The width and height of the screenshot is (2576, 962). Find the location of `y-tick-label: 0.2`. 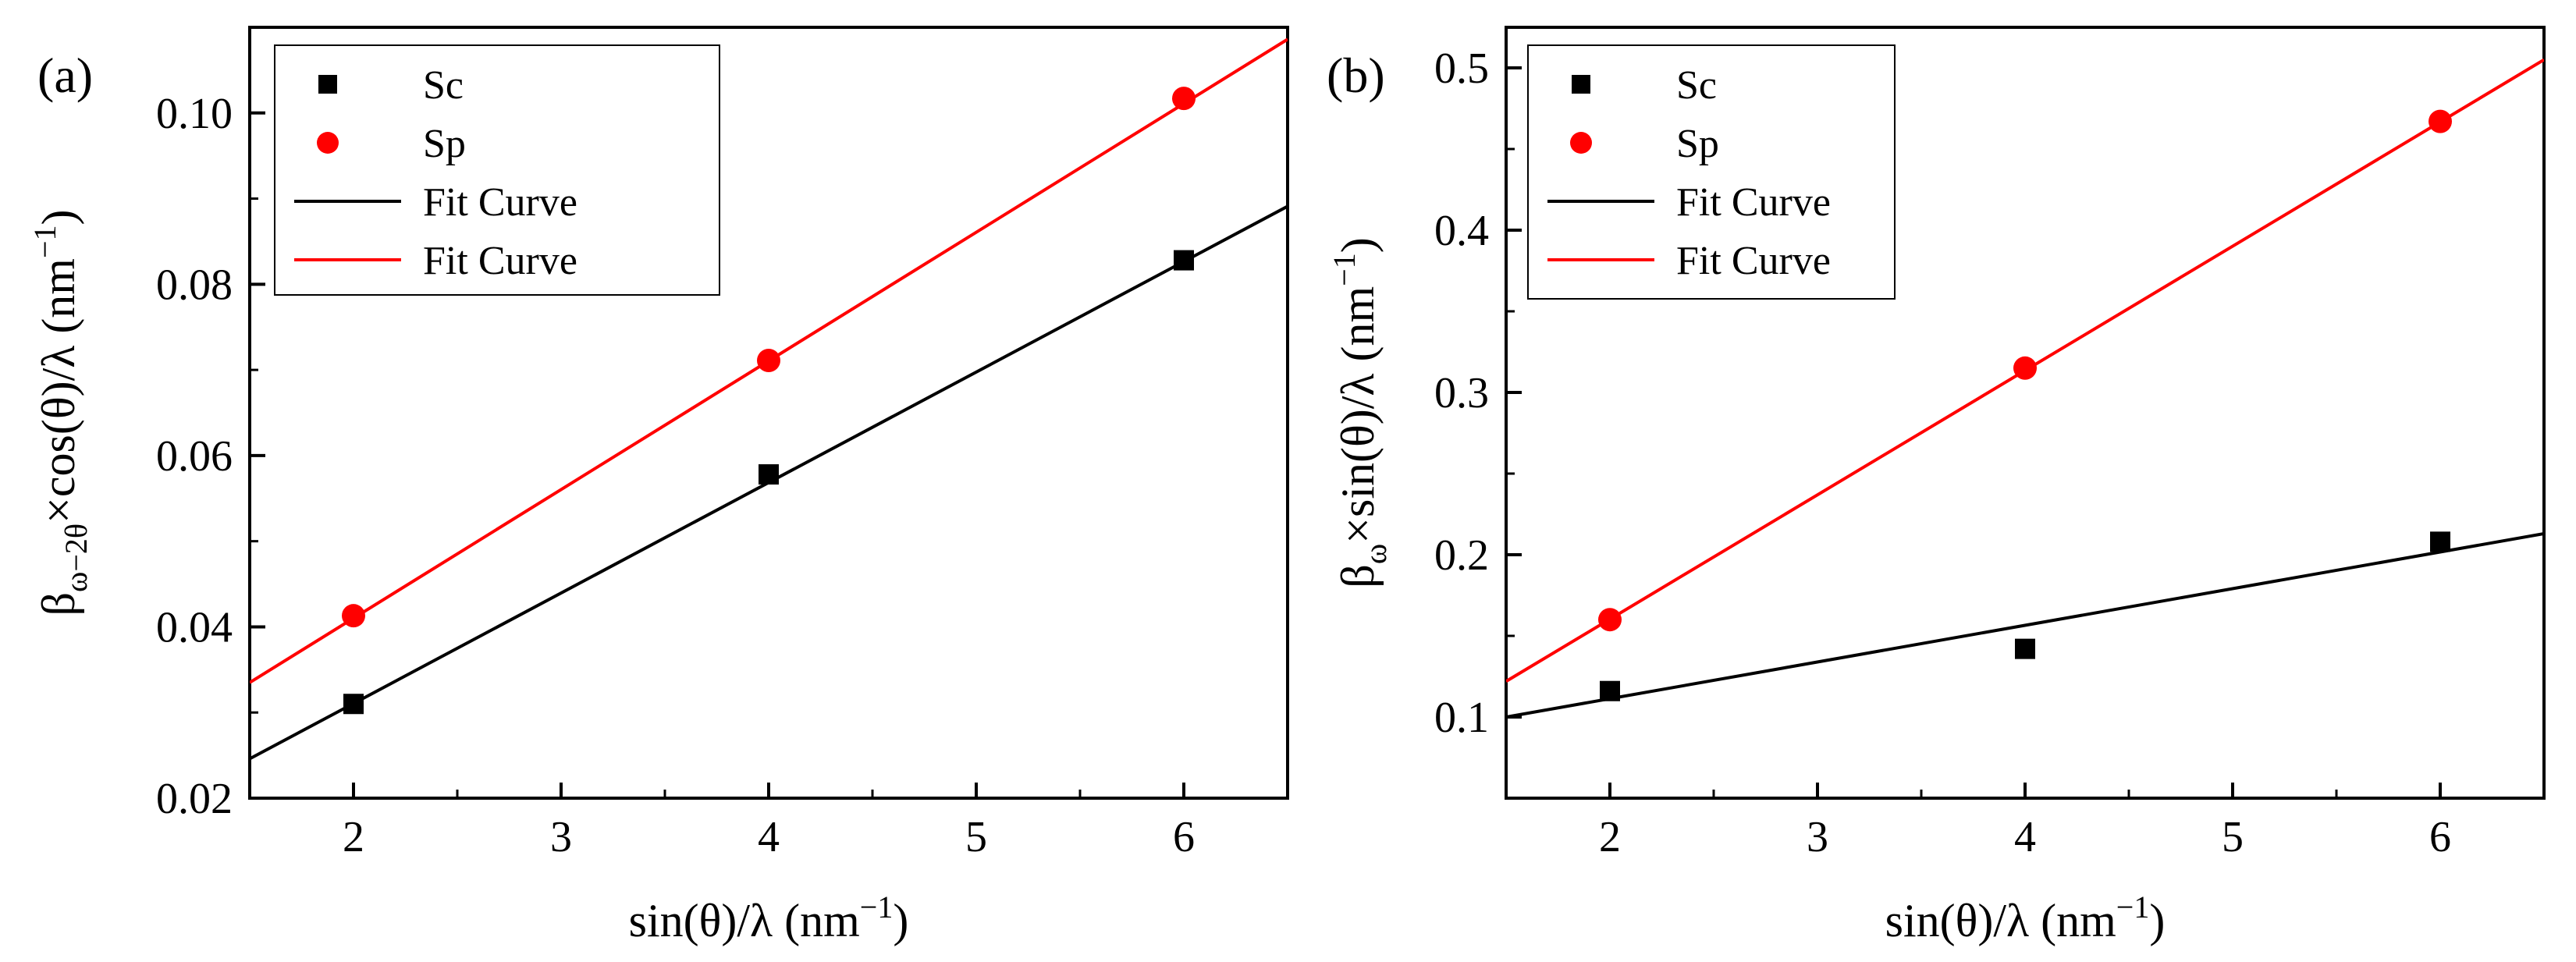

y-tick-label: 0.2 is located at coordinates (1462, 556).